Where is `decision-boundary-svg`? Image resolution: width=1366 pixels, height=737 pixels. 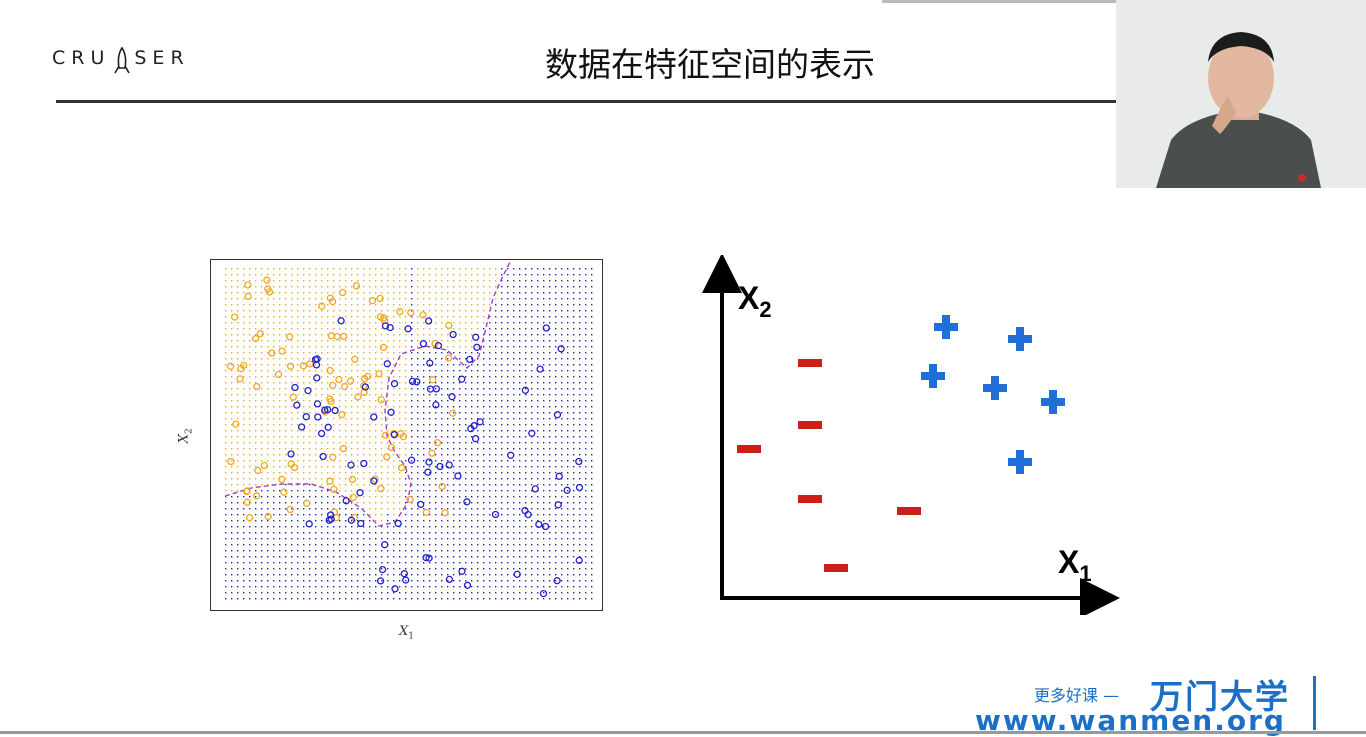
decision-boundary-svg is located at coordinates (408, 430).